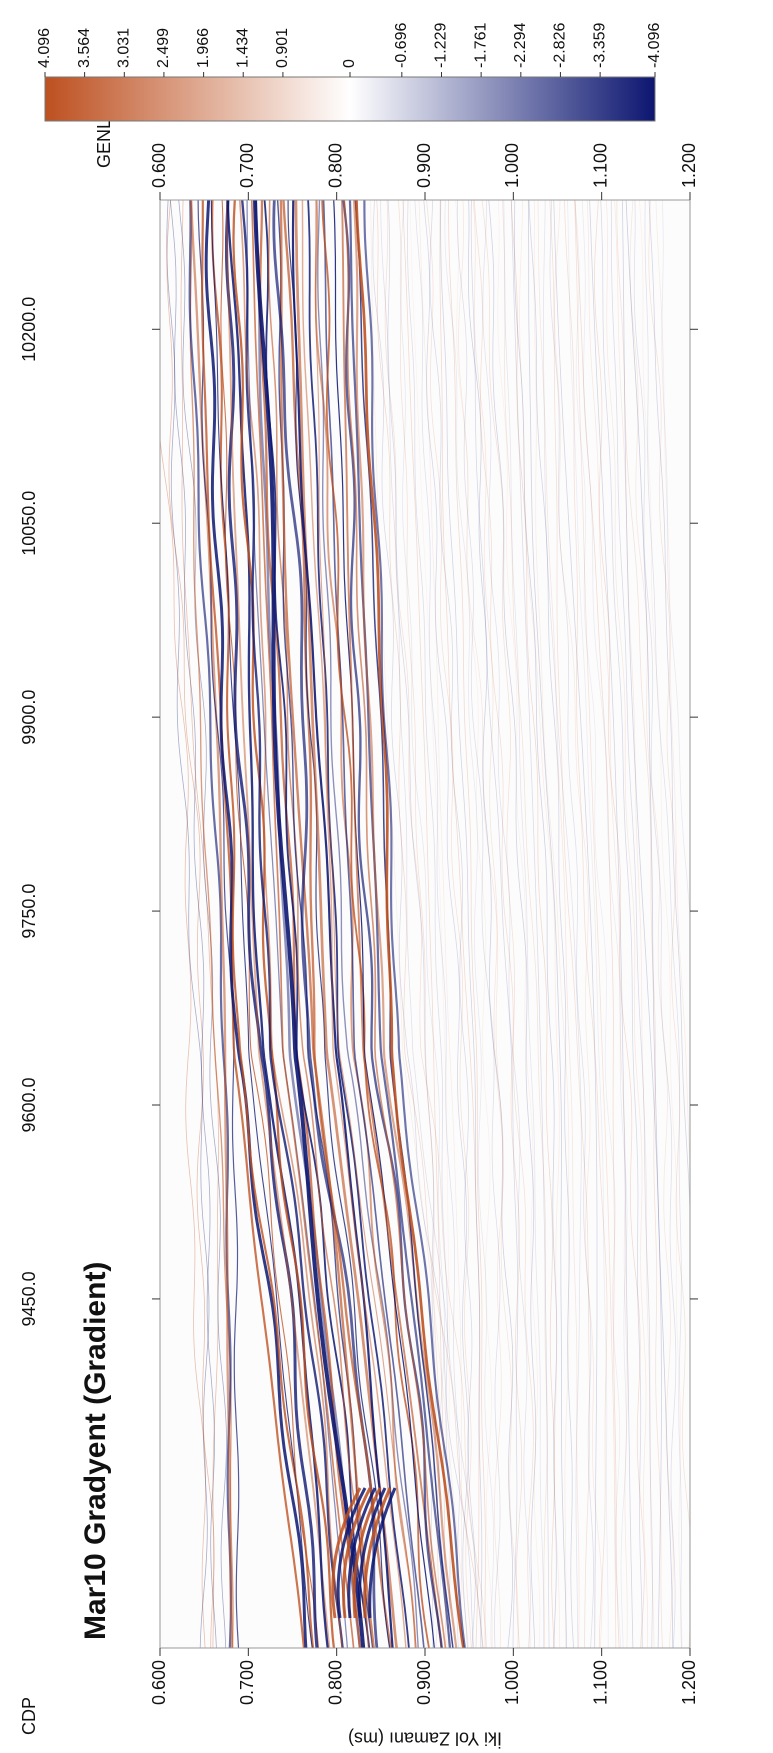  What do you see at coordinates (29, 717) in the screenshot?
I see `x-tick-label: 9900.0` at bounding box center [29, 717].